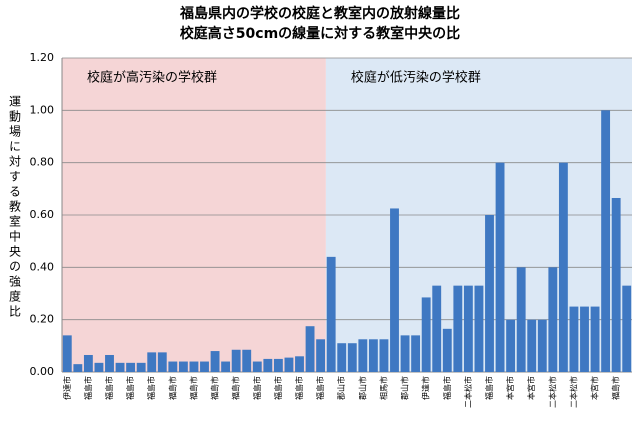 The width and height of the screenshot is (640, 422). Describe the element at coordinates (152, 78) in the screenshot. I see `region-label: 校庭が高汚染の学校群` at that location.